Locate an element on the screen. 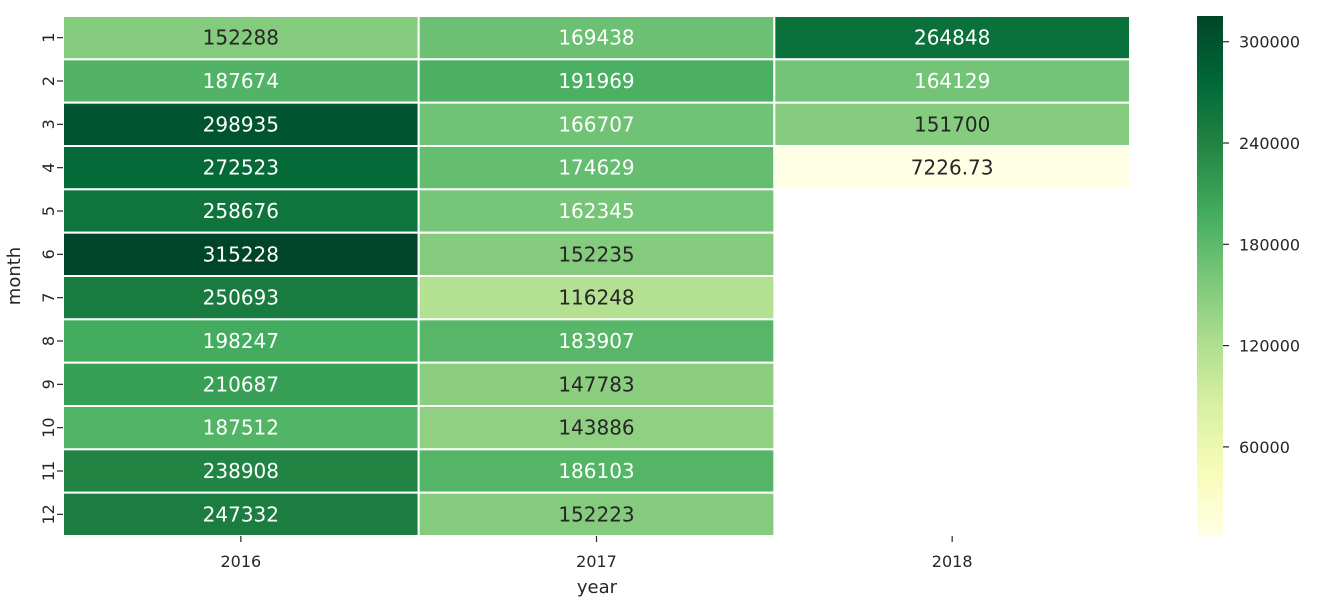  cell-value-label: 116248 is located at coordinates (596, 298).